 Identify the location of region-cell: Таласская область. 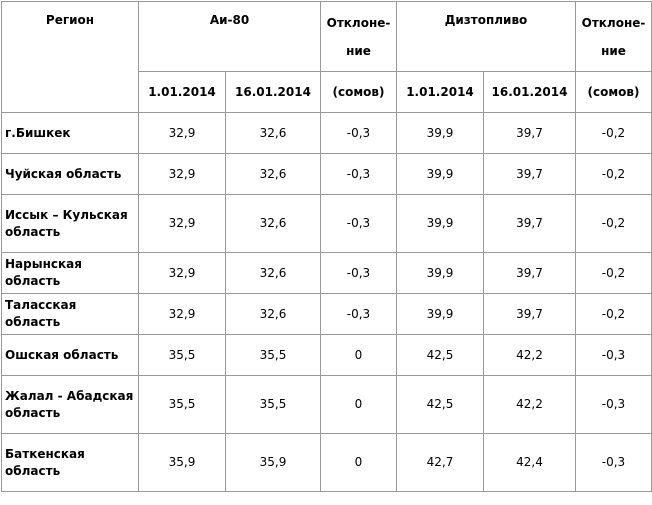
(70, 314).